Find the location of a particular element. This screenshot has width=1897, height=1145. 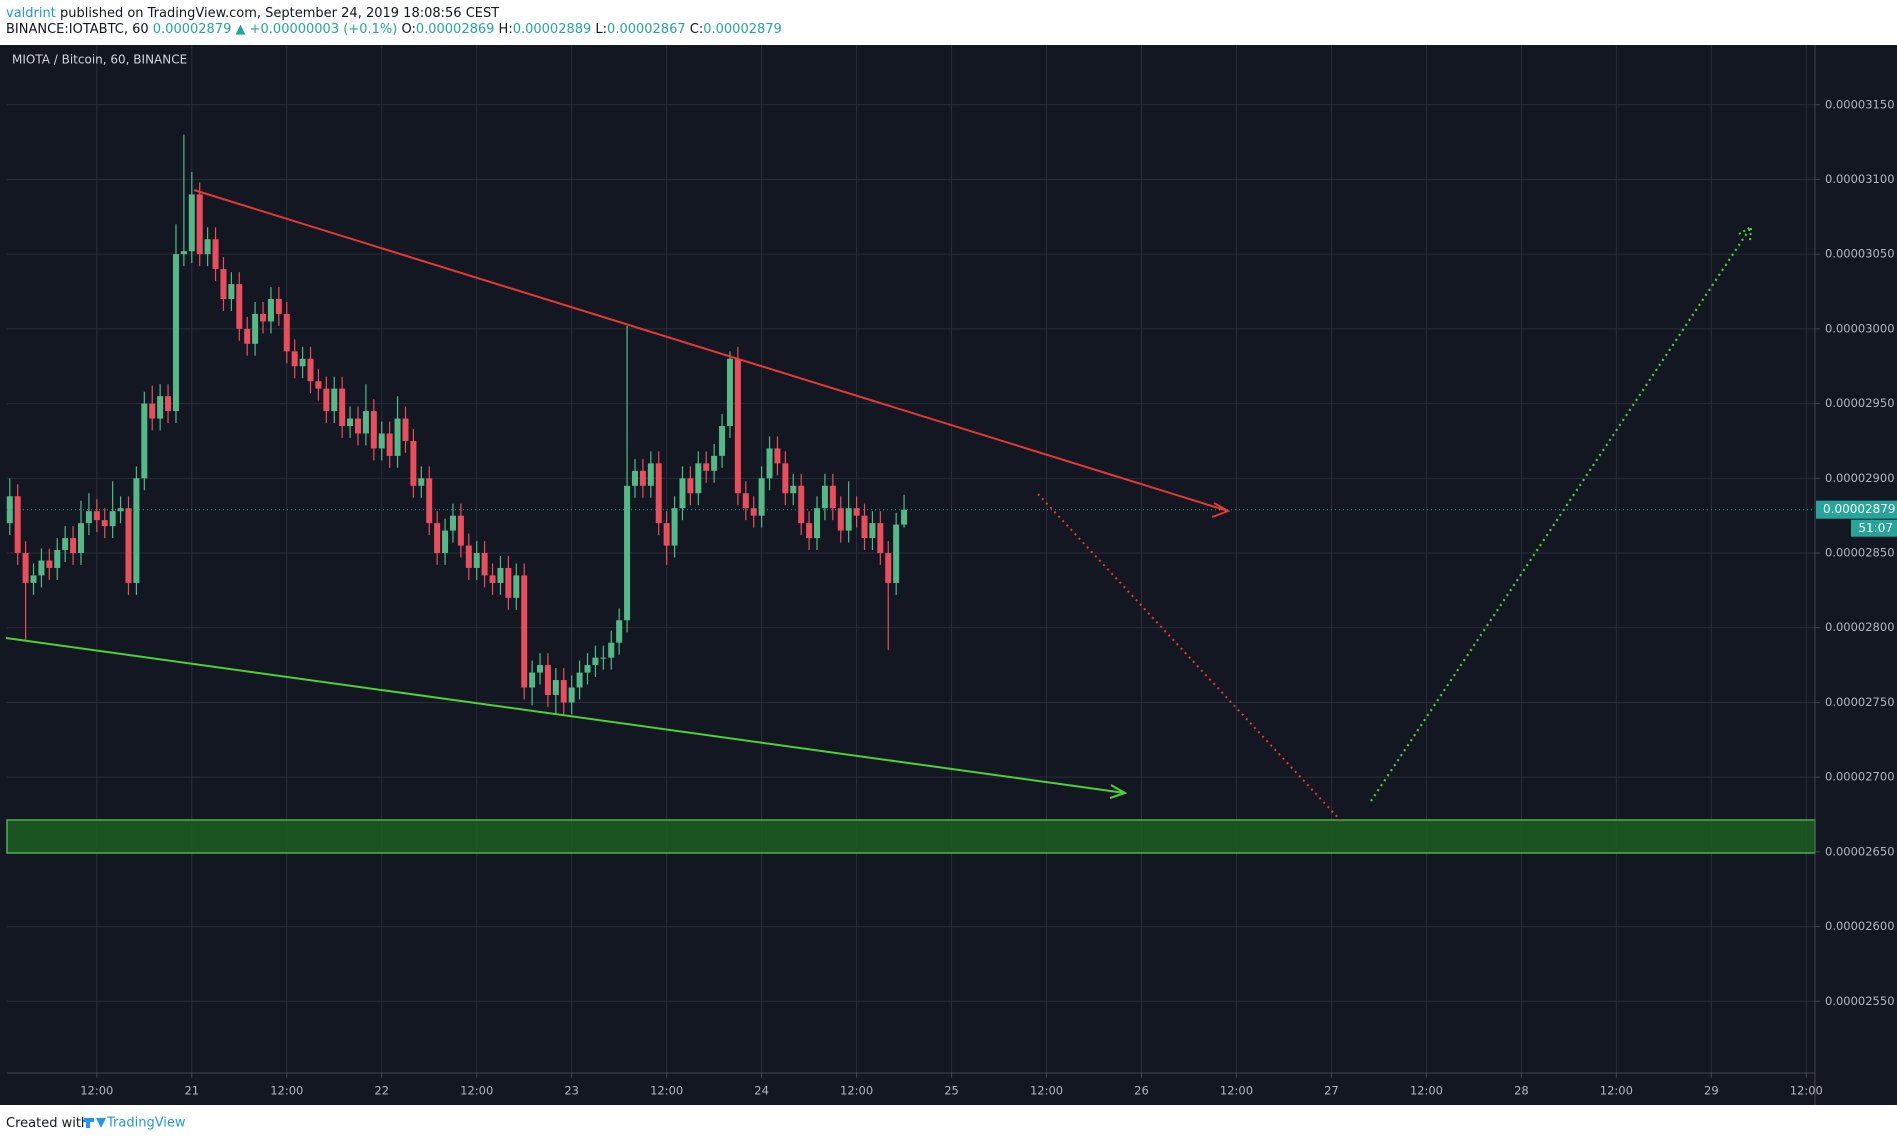

x-tick-label: 26 is located at coordinates (1141, 1091).